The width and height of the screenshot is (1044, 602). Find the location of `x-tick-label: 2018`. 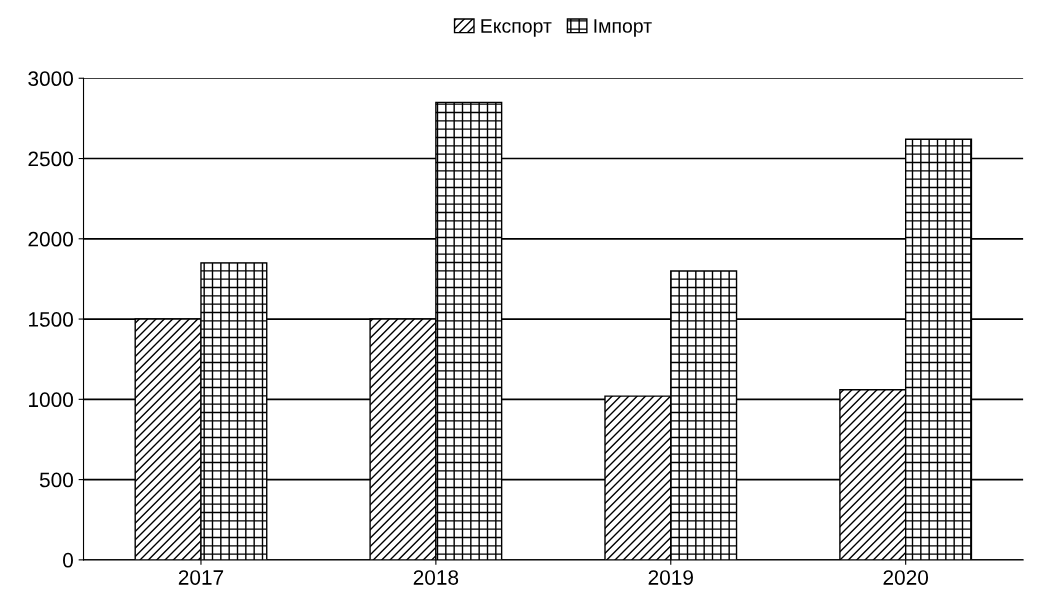

x-tick-label: 2018 is located at coordinates (436, 577).